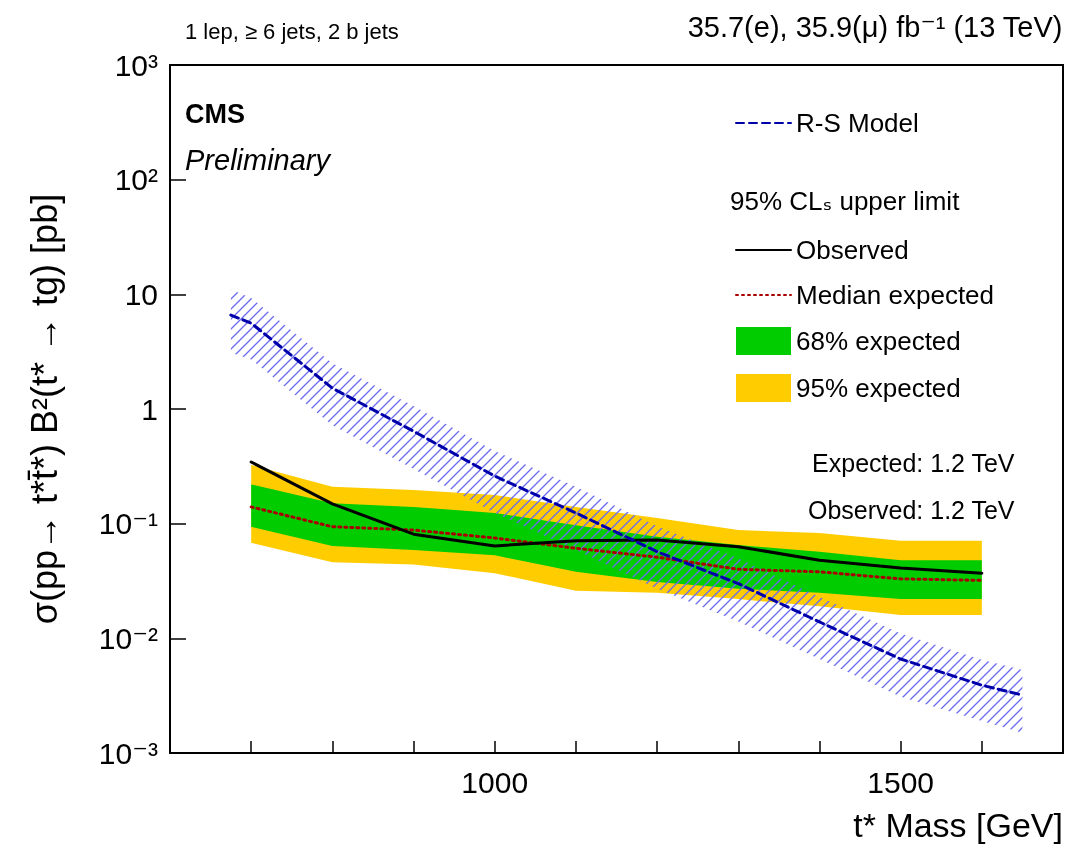 The height and width of the screenshot is (860, 1089). I want to click on y-tick-label: 10³, so click(136, 65).